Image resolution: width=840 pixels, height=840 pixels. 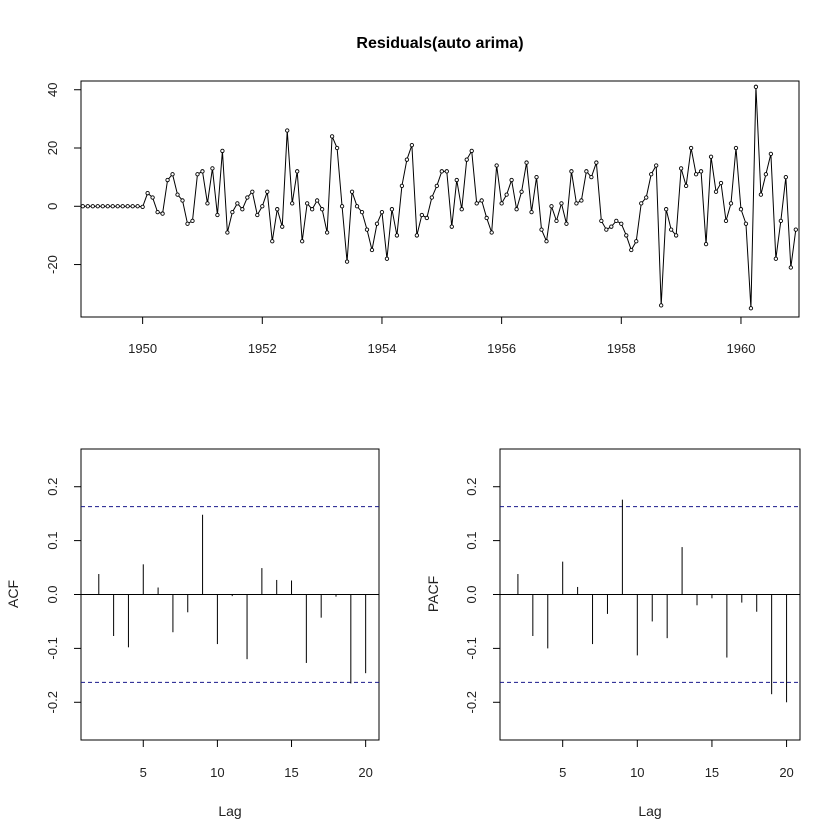 I want to click on acf-y-axis-label: ACF, so click(x=13, y=594).